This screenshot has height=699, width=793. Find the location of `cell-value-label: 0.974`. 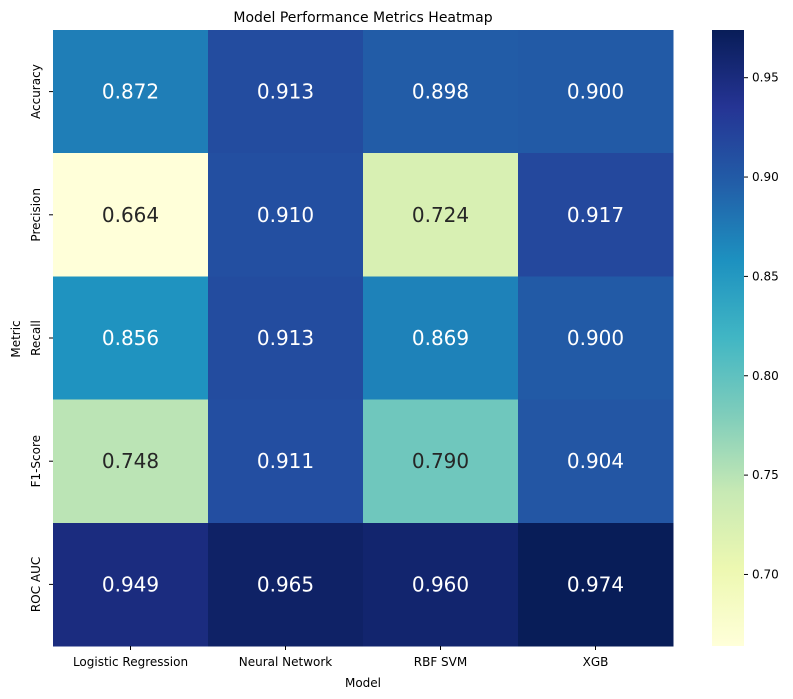

cell-value-label: 0.974 is located at coordinates (595, 584).